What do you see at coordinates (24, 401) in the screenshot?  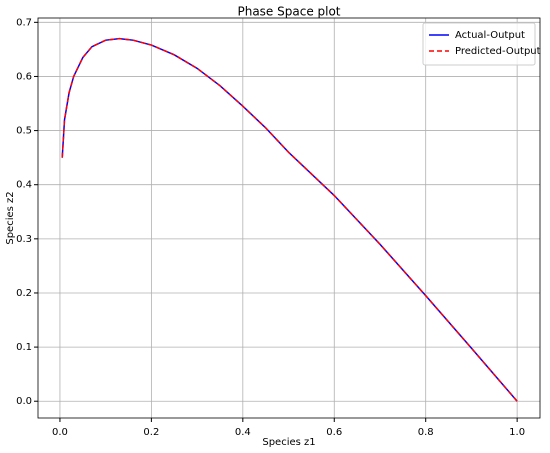 I see `y-tick-label: 0.0` at bounding box center [24, 401].